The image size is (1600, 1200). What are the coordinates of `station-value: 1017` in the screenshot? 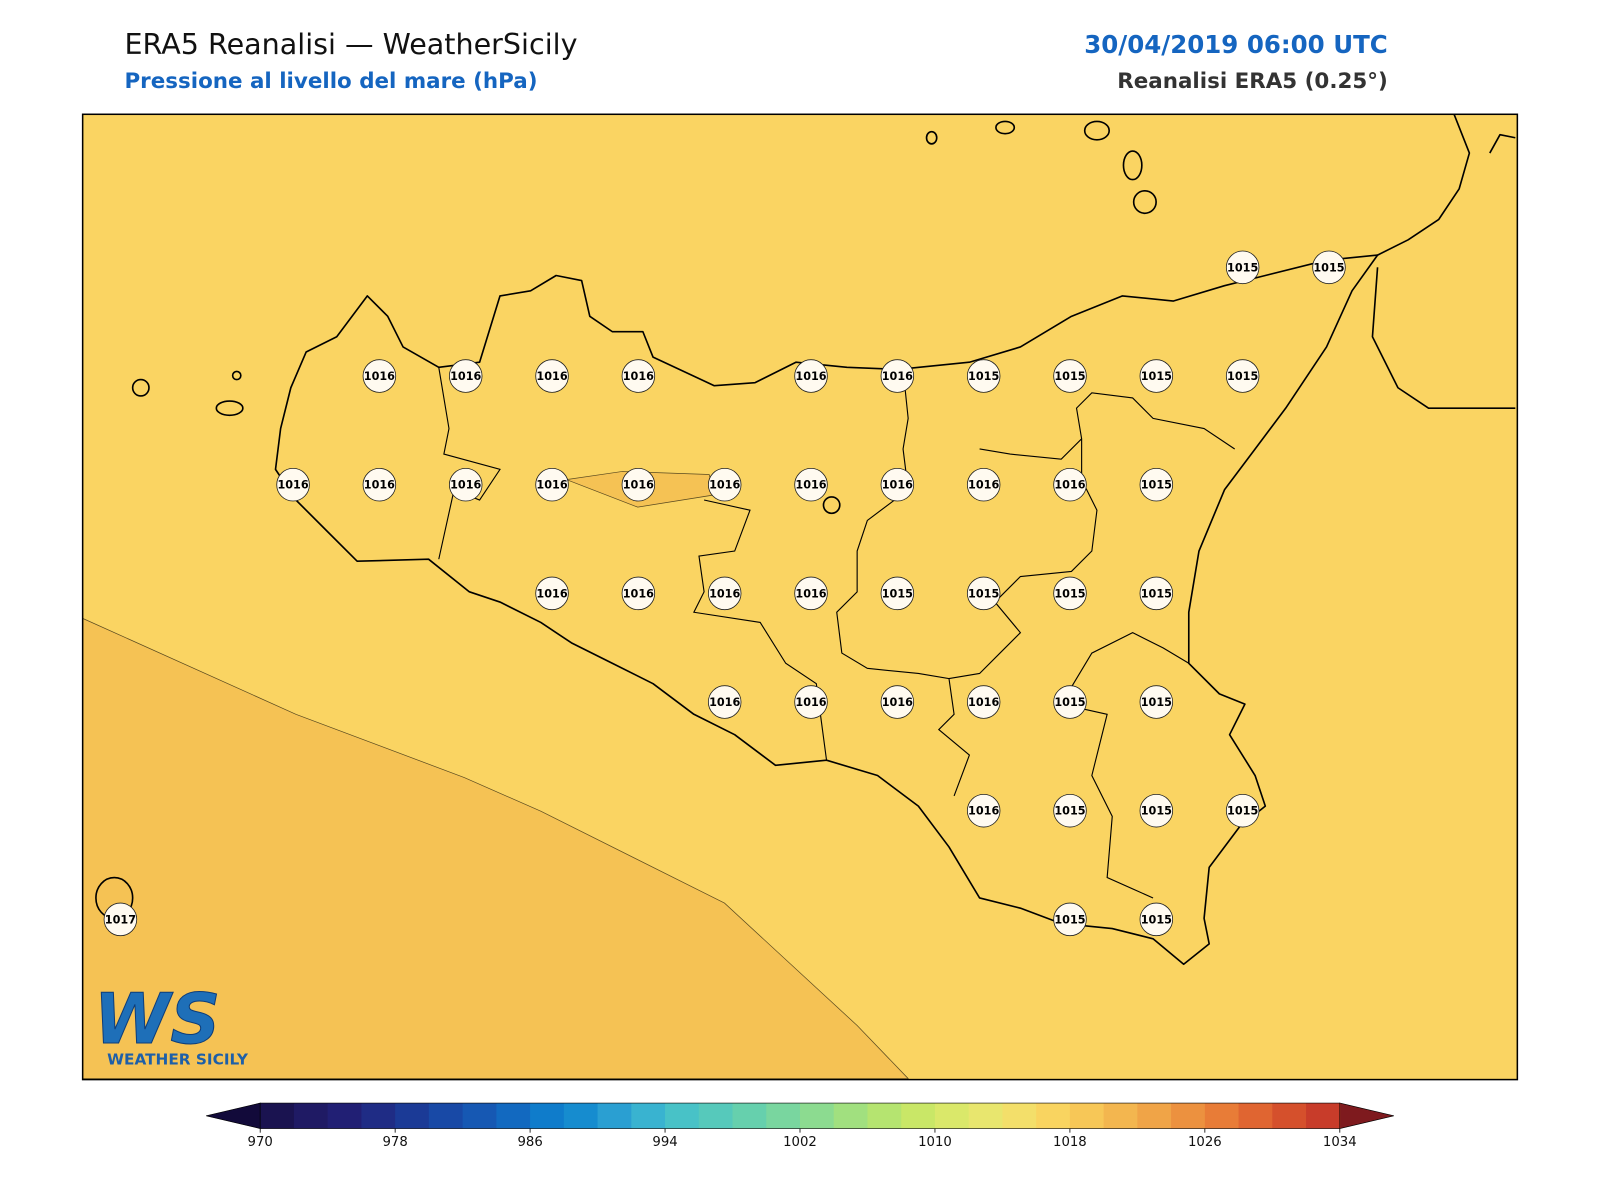 It's located at (120, 919).